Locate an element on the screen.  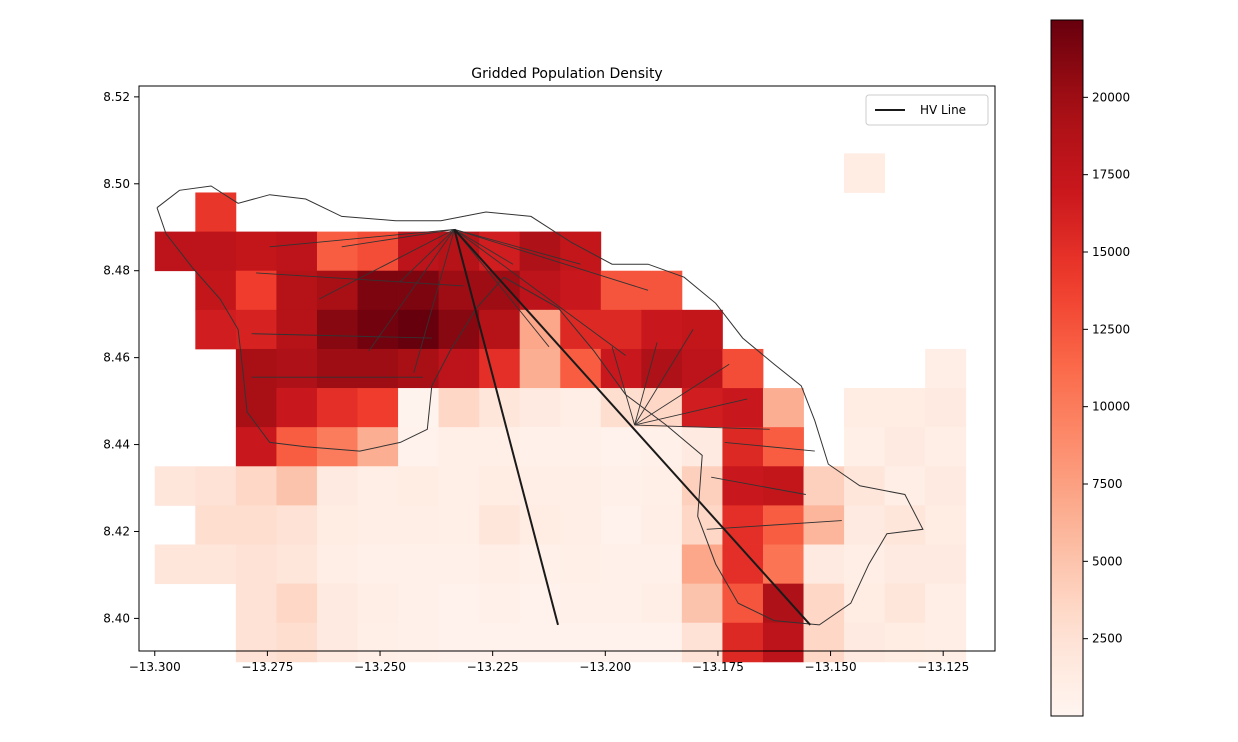
y-axis: 8.40 8.42 8.44 8.46 8.48 8.50 8.52 is located at coordinates (121, 357).